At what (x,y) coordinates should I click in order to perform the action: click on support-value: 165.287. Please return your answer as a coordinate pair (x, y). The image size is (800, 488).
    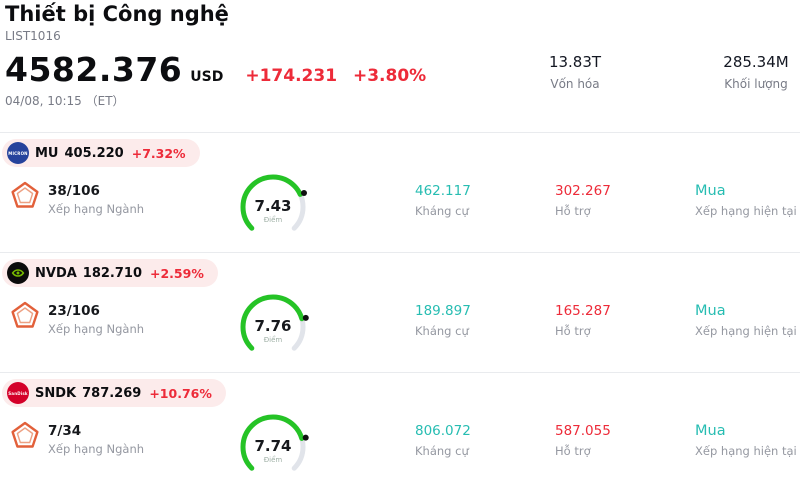
    Looking at the image, I should click on (583, 311).